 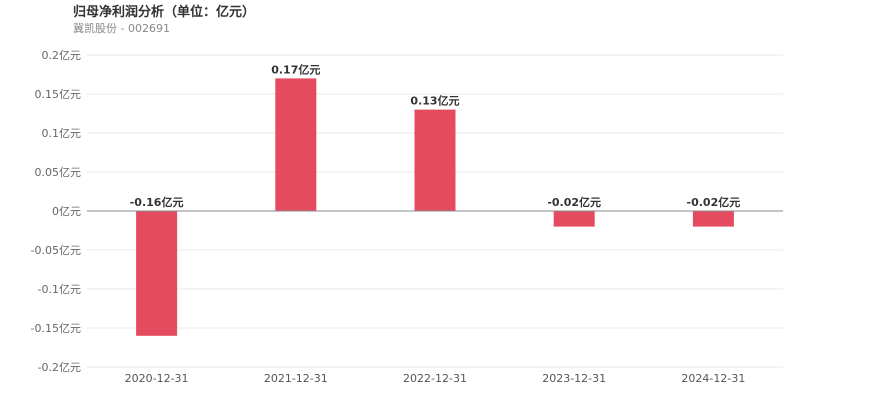 I want to click on x-tick-label: 2022-12-31, so click(x=435, y=378).